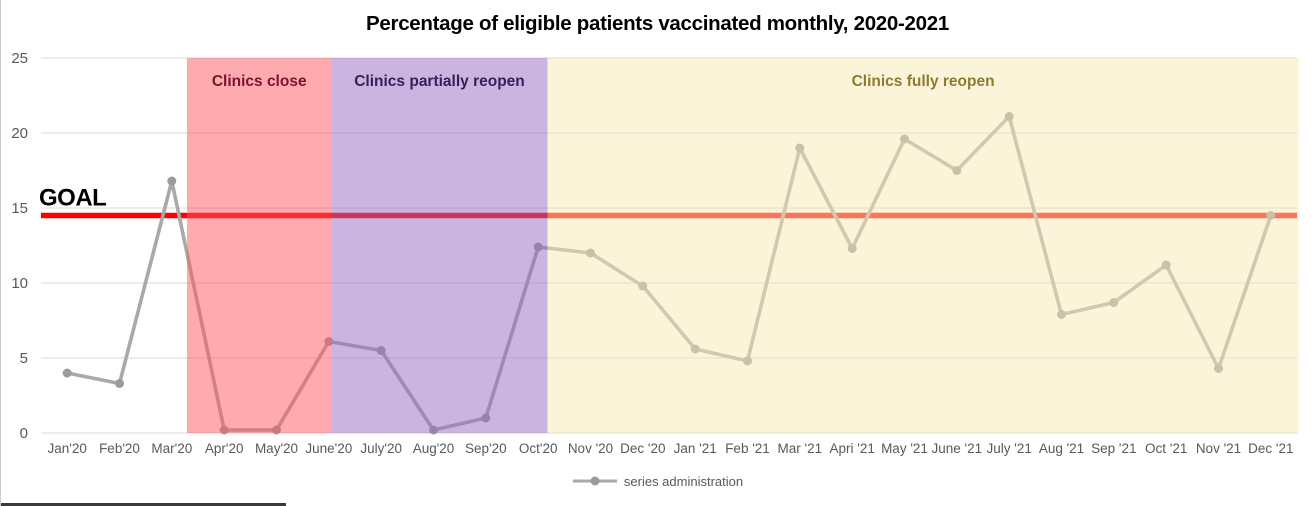 The width and height of the screenshot is (1314, 506). Describe the element at coordinates (19, 208) in the screenshot. I see `y-tick-label-15: 15` at that location.